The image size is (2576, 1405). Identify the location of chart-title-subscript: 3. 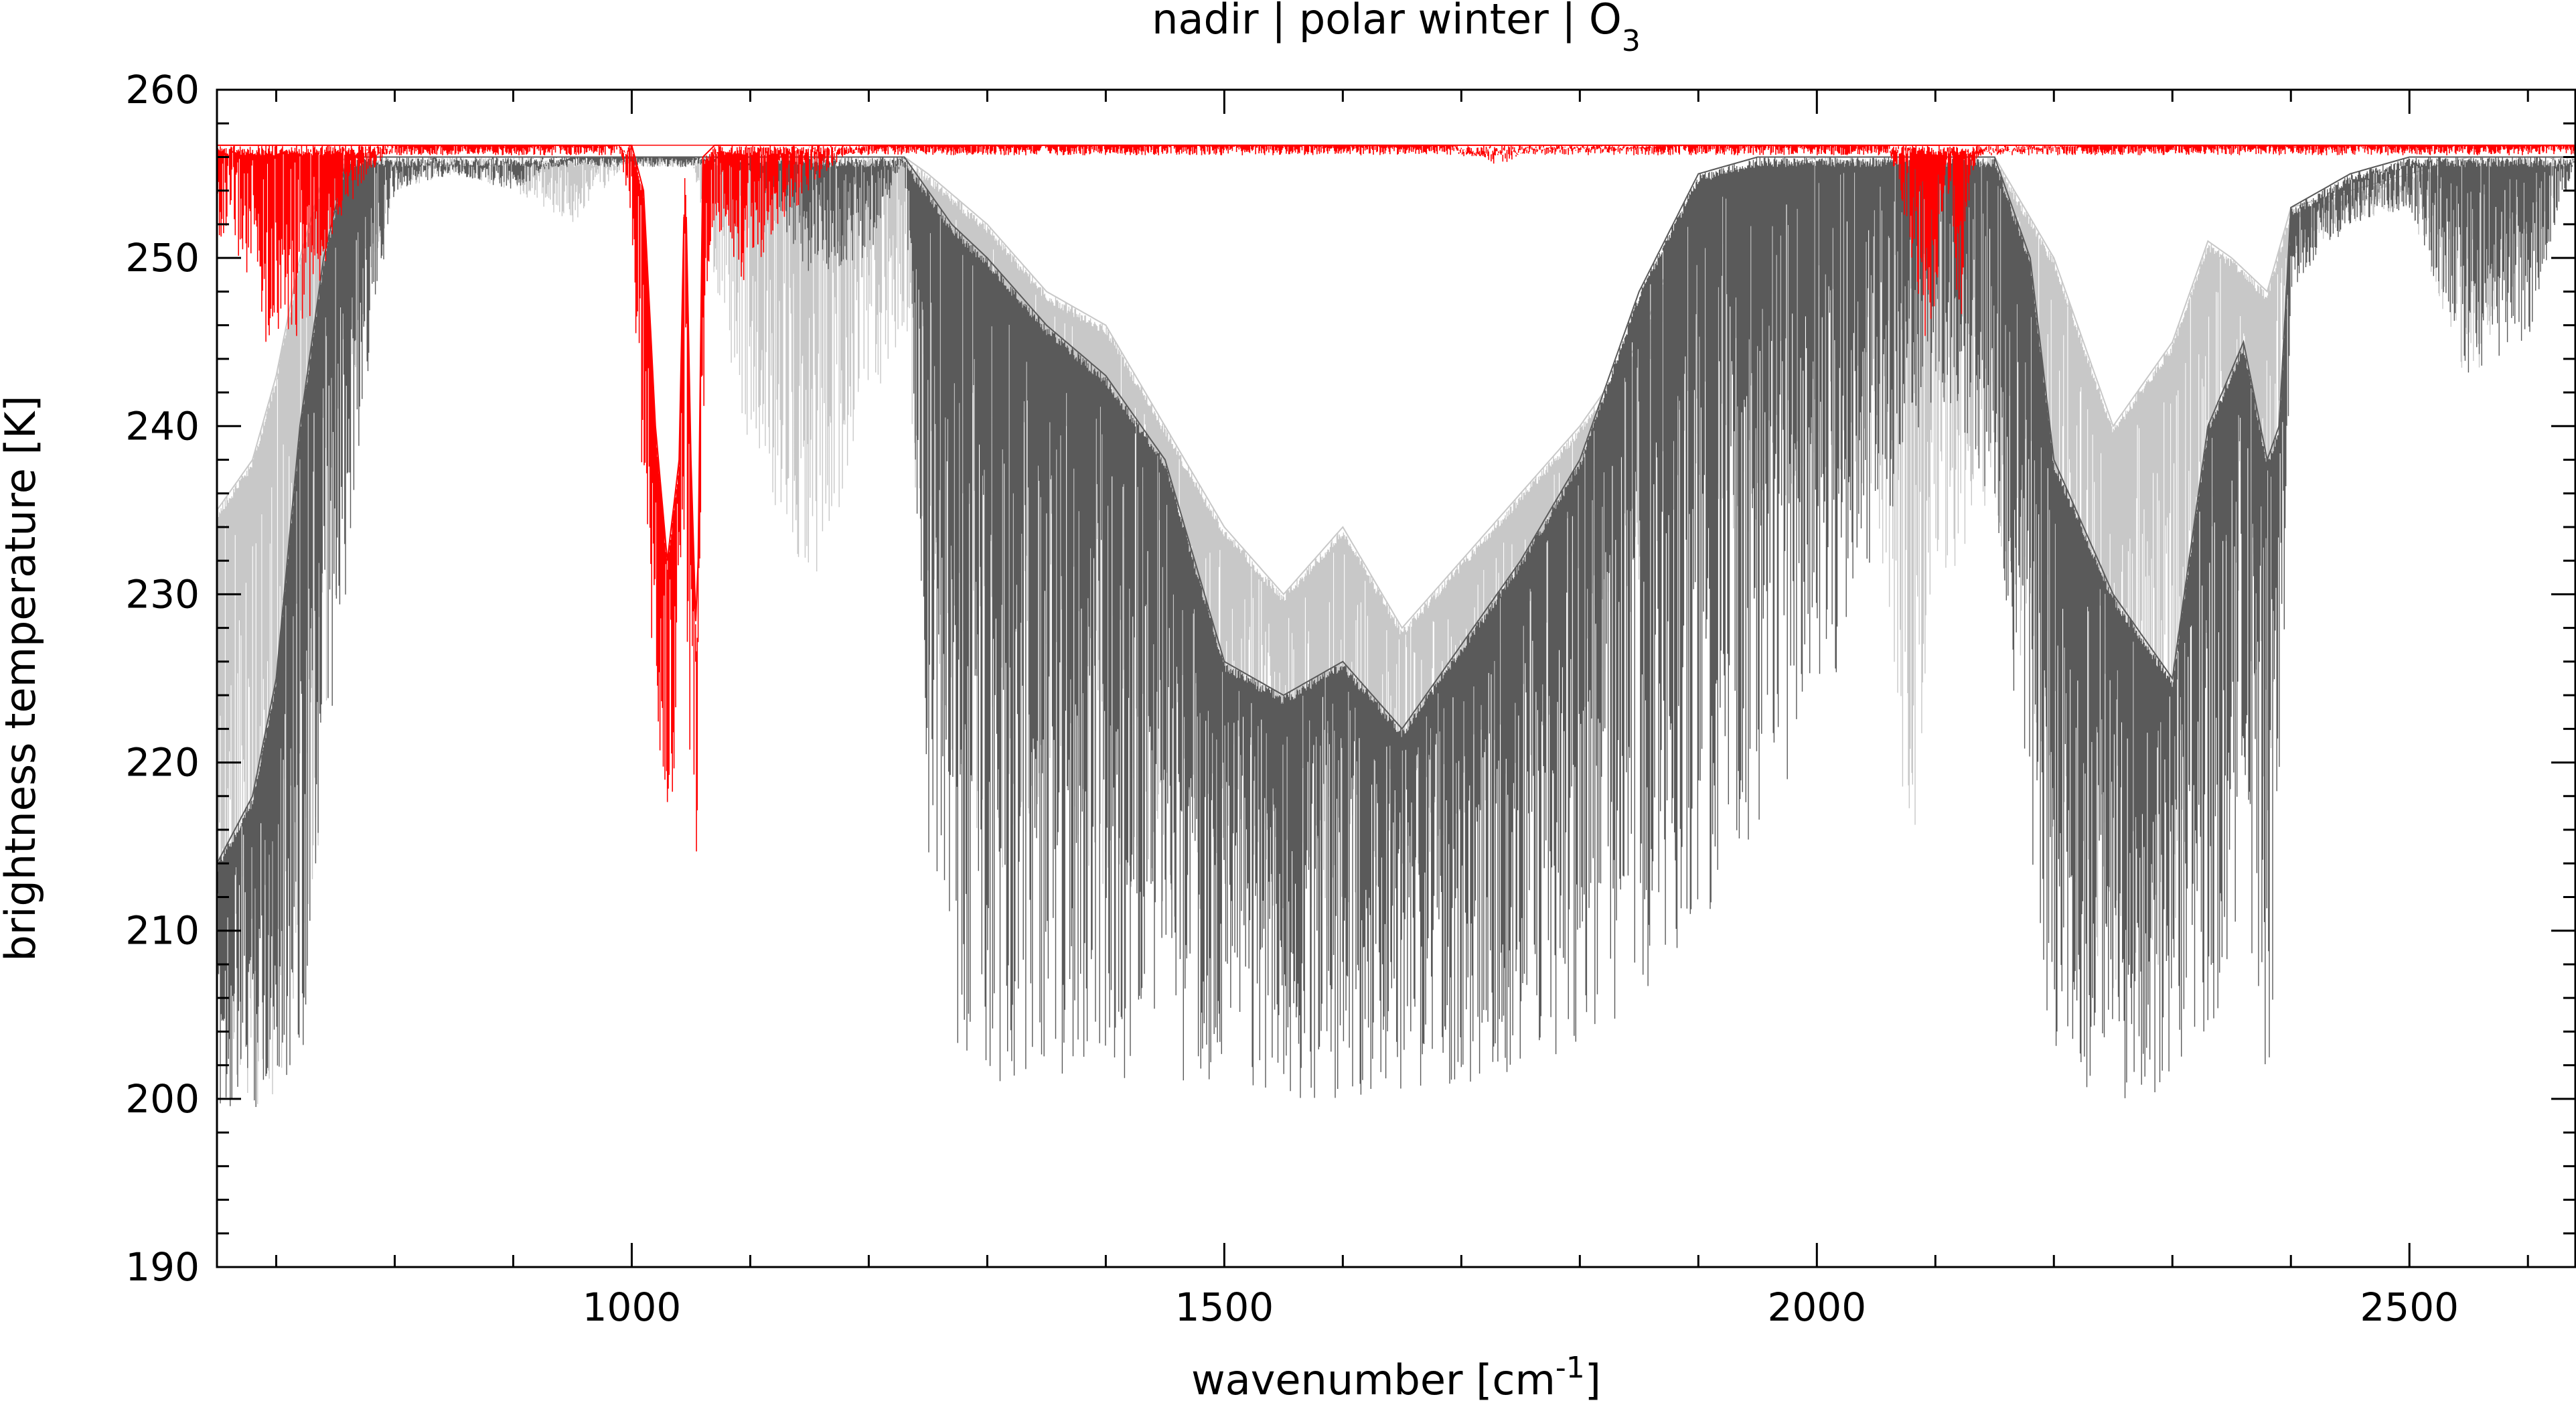
(1632, 41).